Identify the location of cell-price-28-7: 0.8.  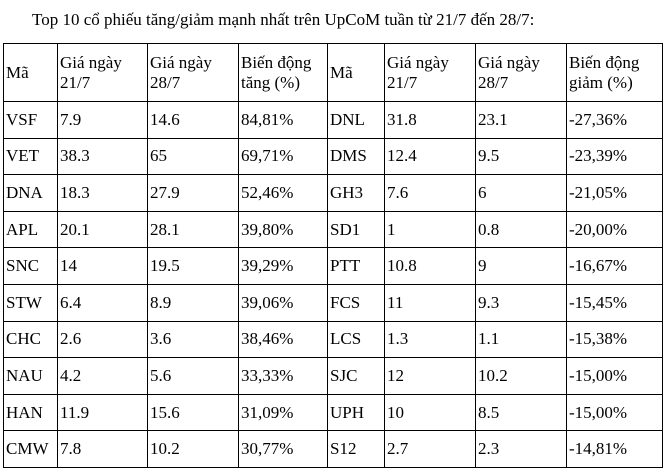
(521, 229).